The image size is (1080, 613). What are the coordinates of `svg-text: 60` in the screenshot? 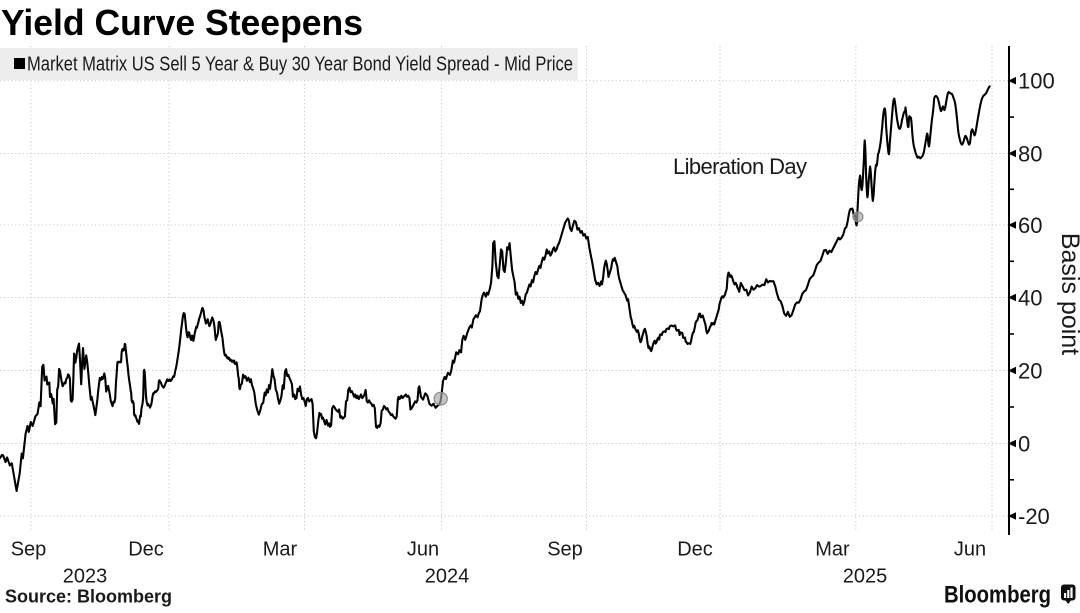 It's located at (1030, 225).